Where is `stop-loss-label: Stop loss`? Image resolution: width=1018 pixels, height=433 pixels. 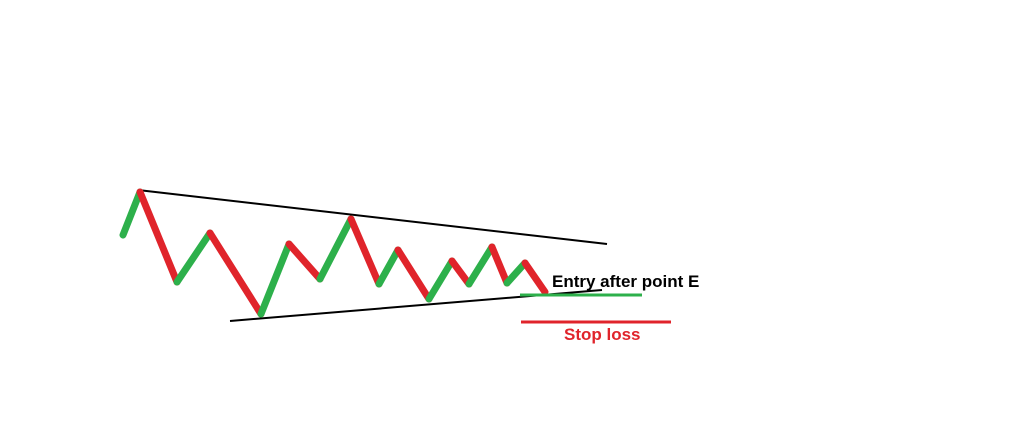 stop-loss-label: Stop loss is located at coordinates (602, 334).